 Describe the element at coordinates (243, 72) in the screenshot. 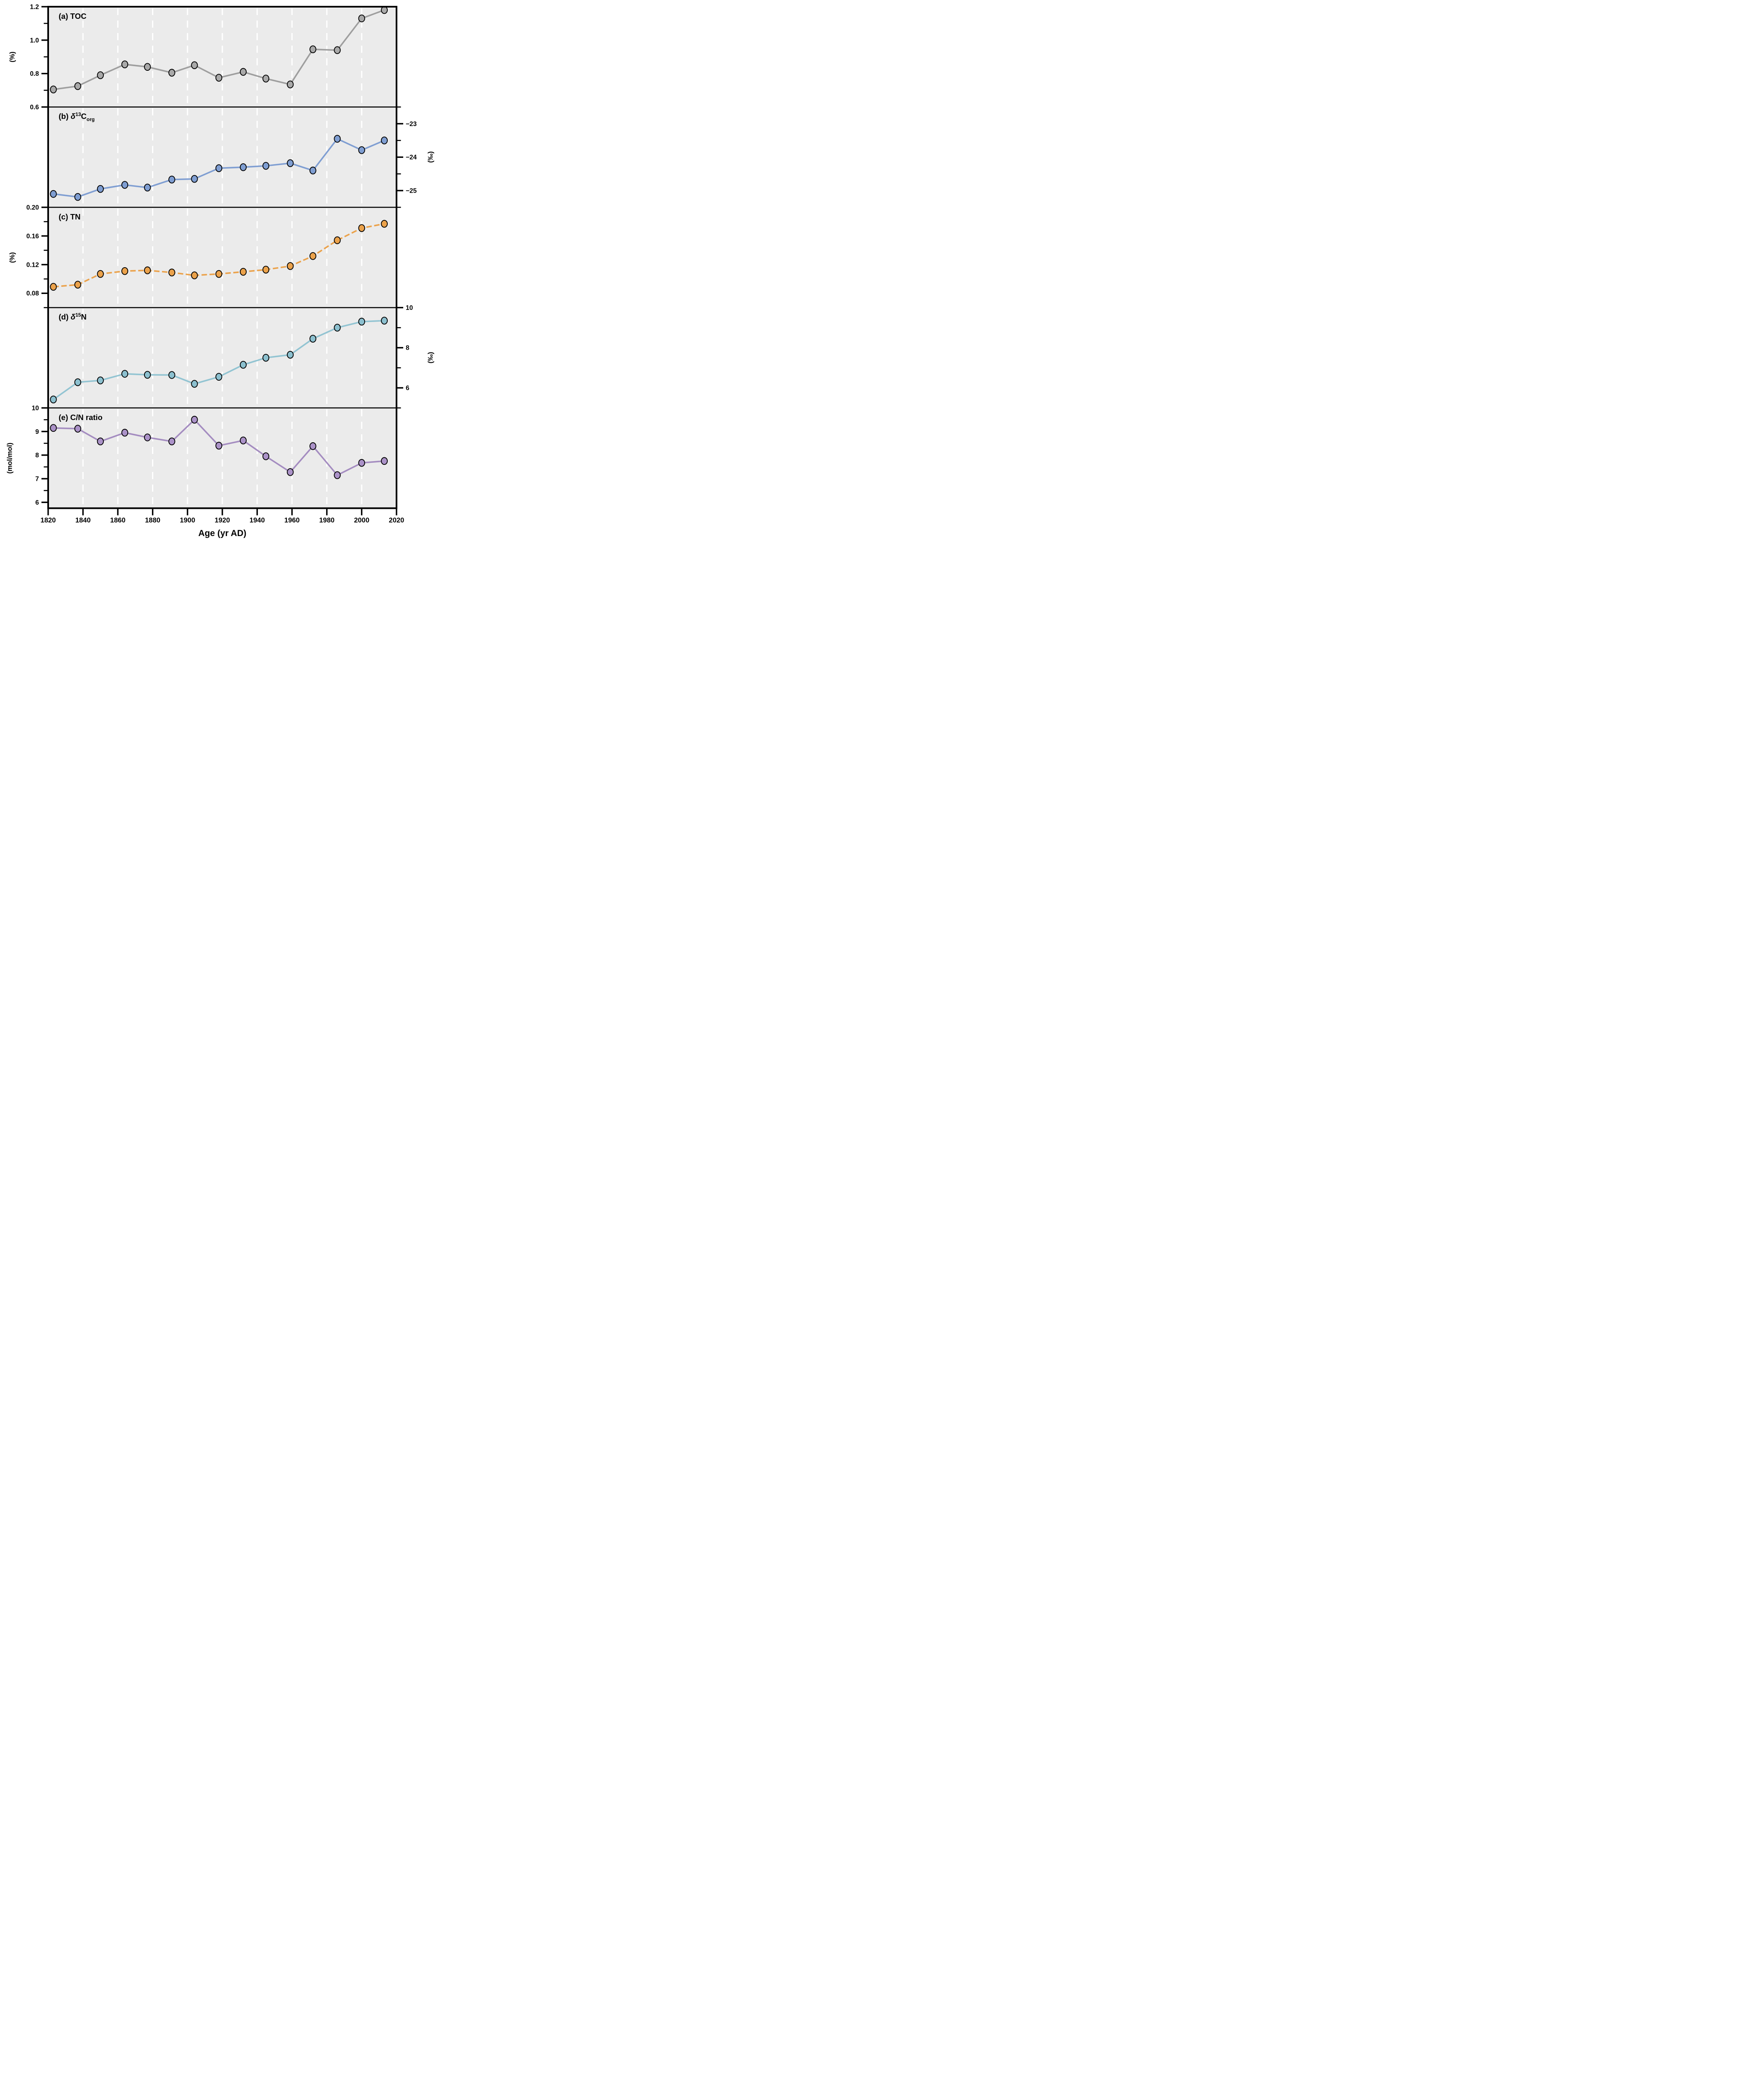

I see `data-point-a-1932` at that location.